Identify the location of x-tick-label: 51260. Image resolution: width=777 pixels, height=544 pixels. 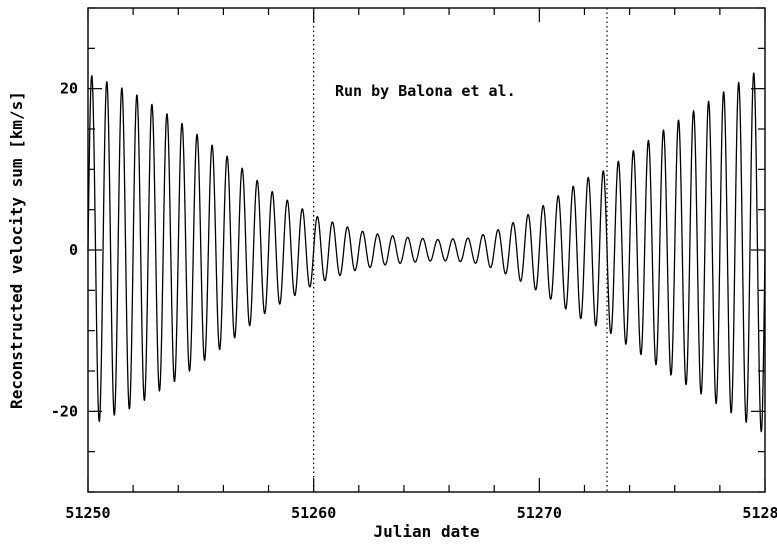
(313, 513).